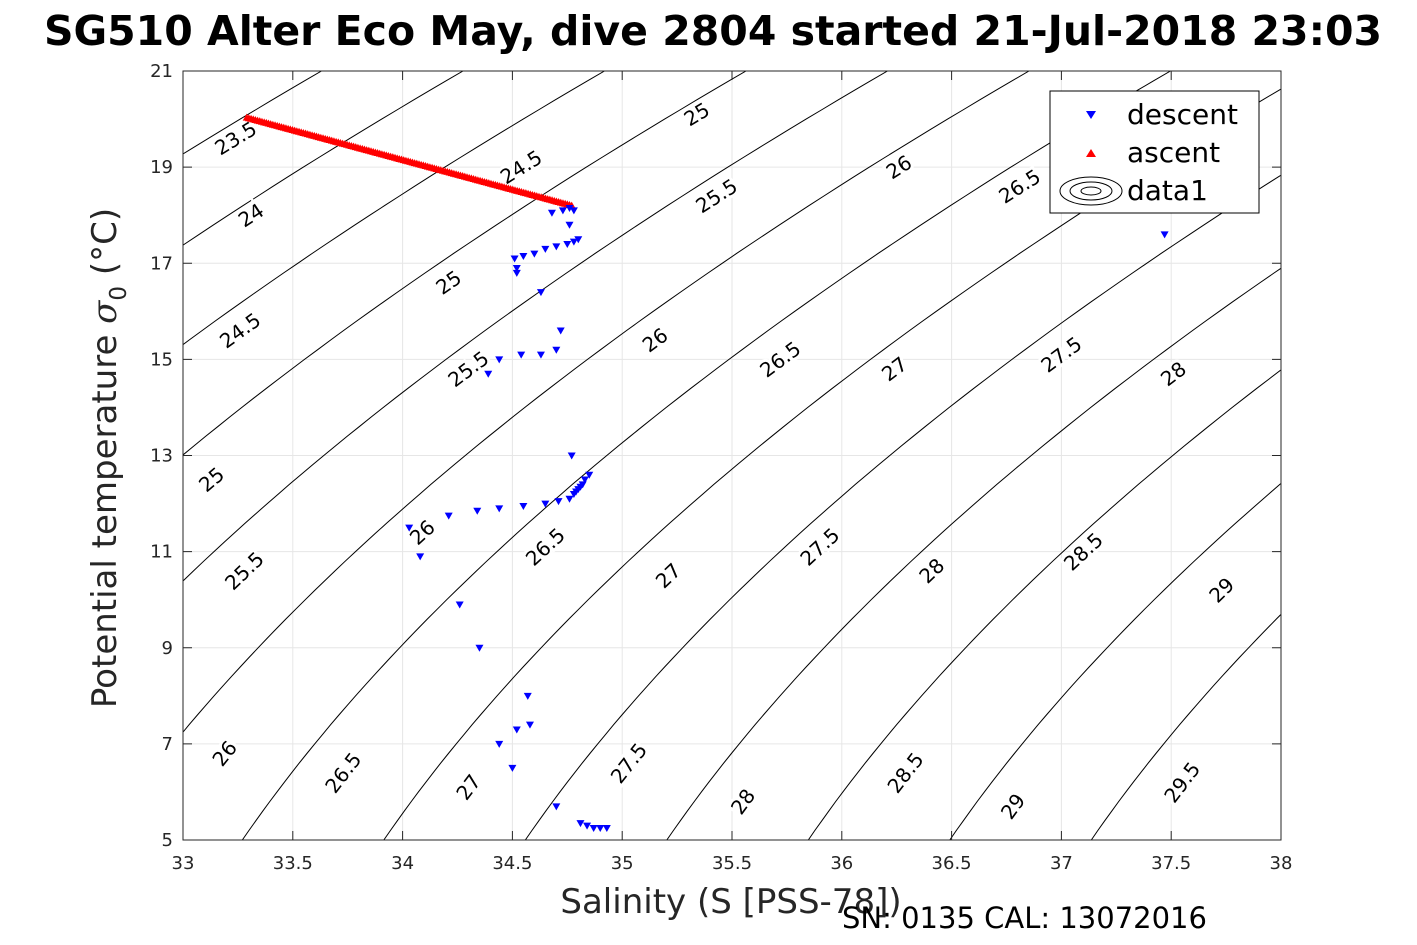 The height and width of the screenshot is (945, 1417). Describe the element at coordinates (161, 263) in the screenshot. I see `y-tick-label: 17` at that location.